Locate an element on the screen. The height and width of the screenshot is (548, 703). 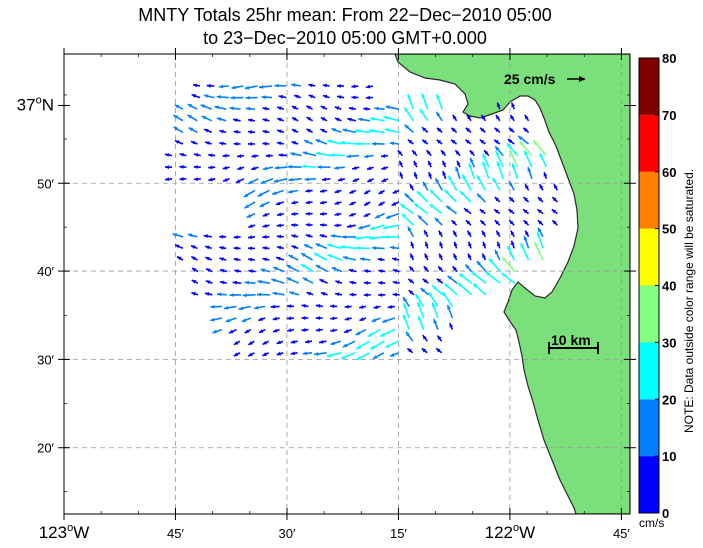
reference-vector-label: 25 cm/s is located at coordinates (530, 79).